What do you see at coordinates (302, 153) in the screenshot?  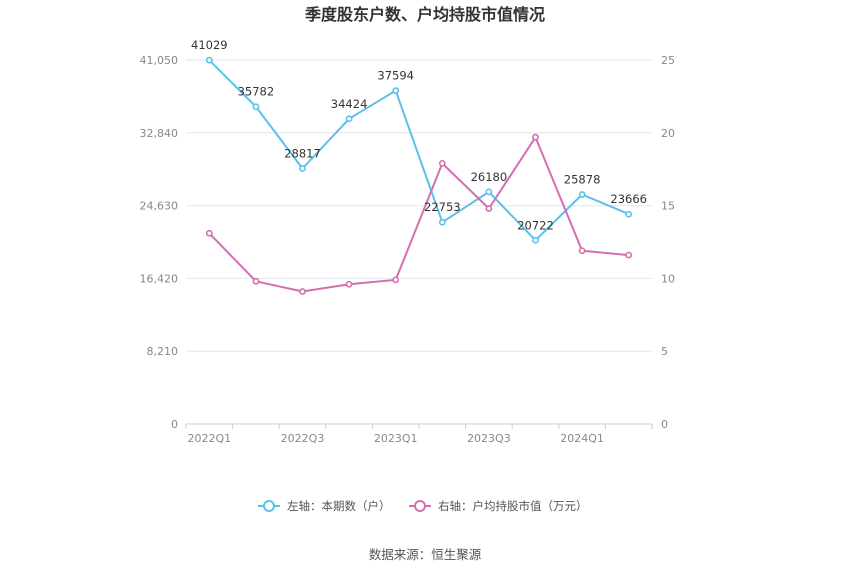 I see `data-label: 28817` at bounding box center [302, 153].